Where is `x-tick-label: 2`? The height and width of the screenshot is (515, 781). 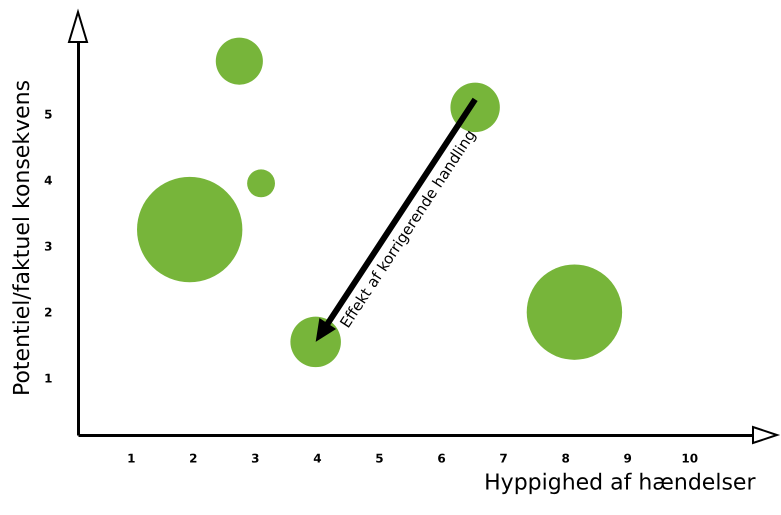 x-tick-label: 2 is located at coordinates (193, 459).